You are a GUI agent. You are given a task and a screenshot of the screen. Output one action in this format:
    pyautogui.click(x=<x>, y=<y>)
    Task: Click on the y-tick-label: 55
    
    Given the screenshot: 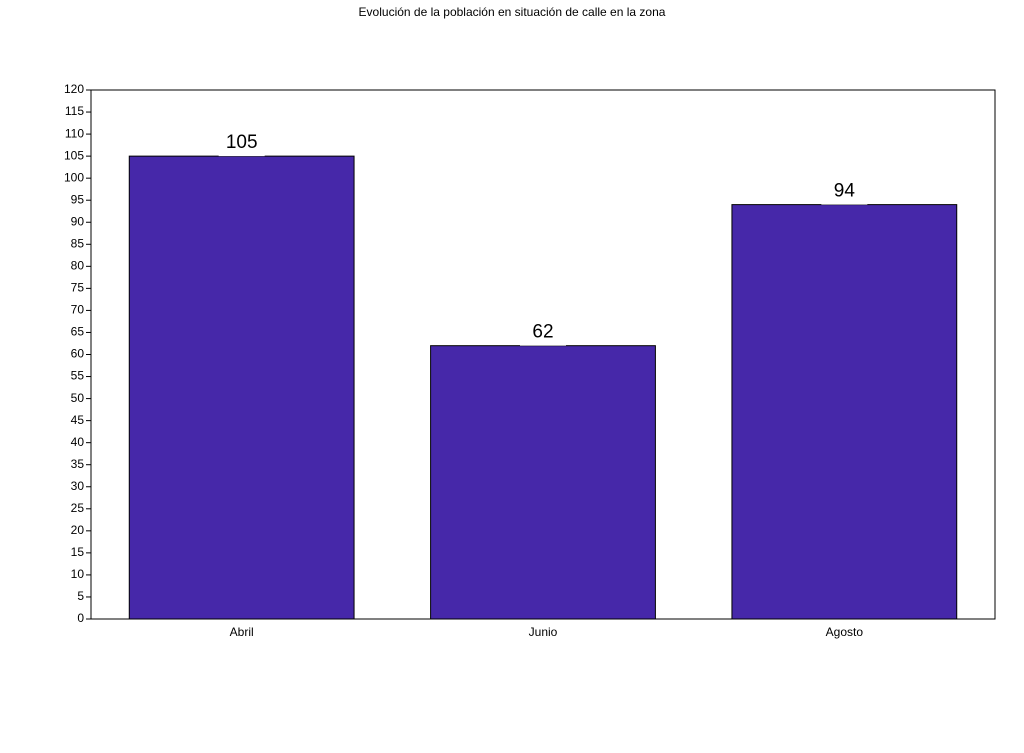 What is the action you would take?
    pyautogui.click(x=78, y=376)
    